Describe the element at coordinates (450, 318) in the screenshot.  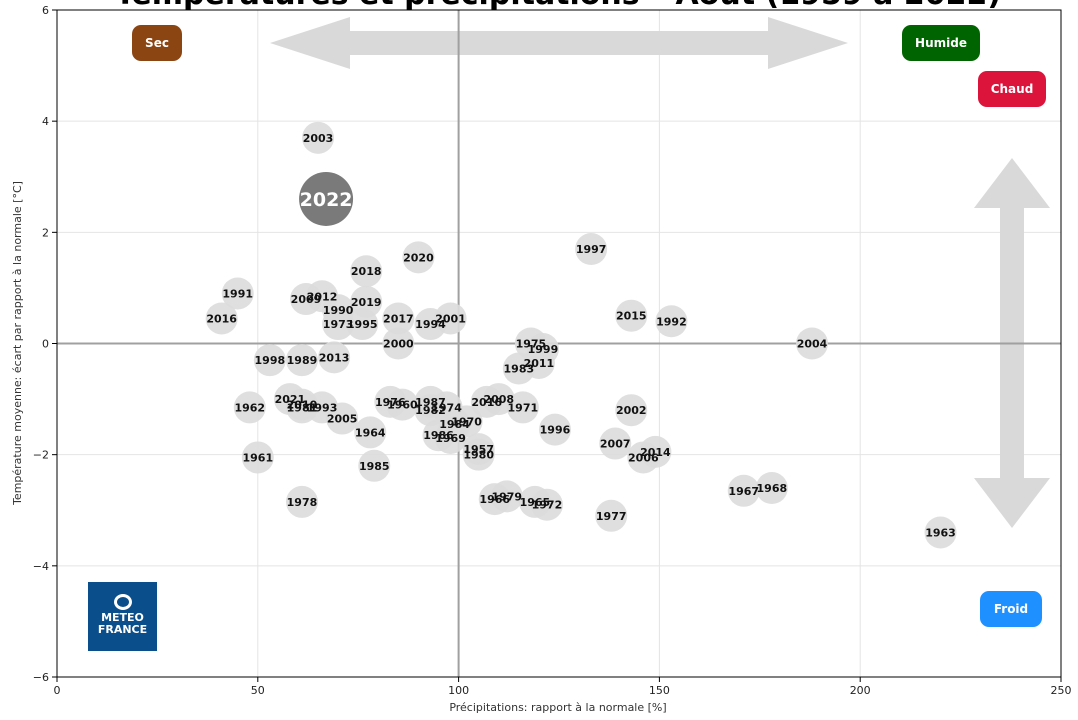
I see `data-point-label: 2001` at that location.